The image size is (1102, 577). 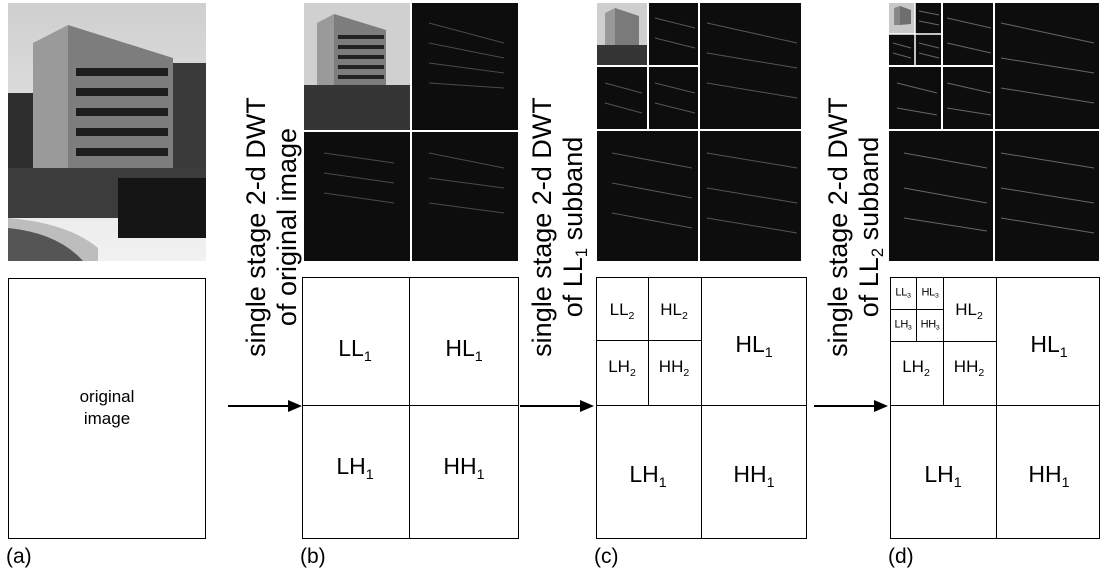 What do you see at coordinates (575, 227) in the screenshot?
I see `step2-line2: of LL1 subband` at bounding box center [575, 227].